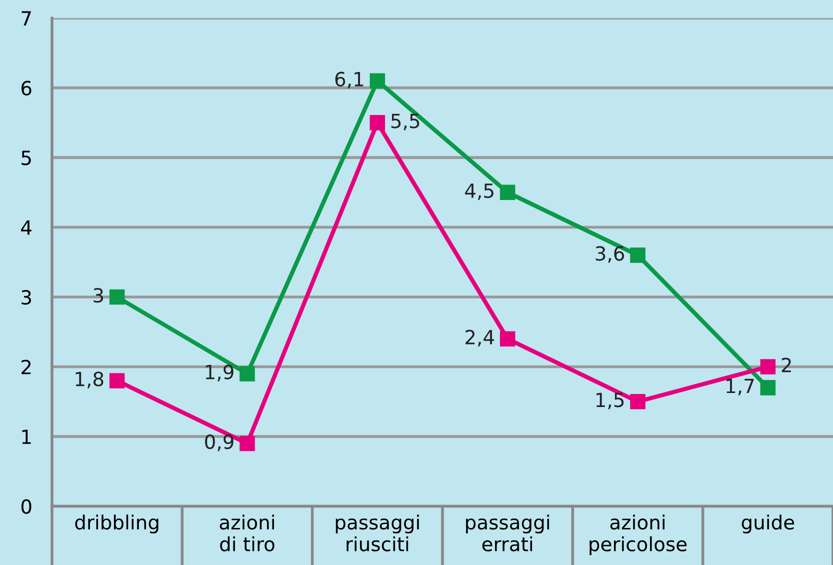 This screenshot has width=833, height=565. I want to click on data-label: 2, so click(786, 365).